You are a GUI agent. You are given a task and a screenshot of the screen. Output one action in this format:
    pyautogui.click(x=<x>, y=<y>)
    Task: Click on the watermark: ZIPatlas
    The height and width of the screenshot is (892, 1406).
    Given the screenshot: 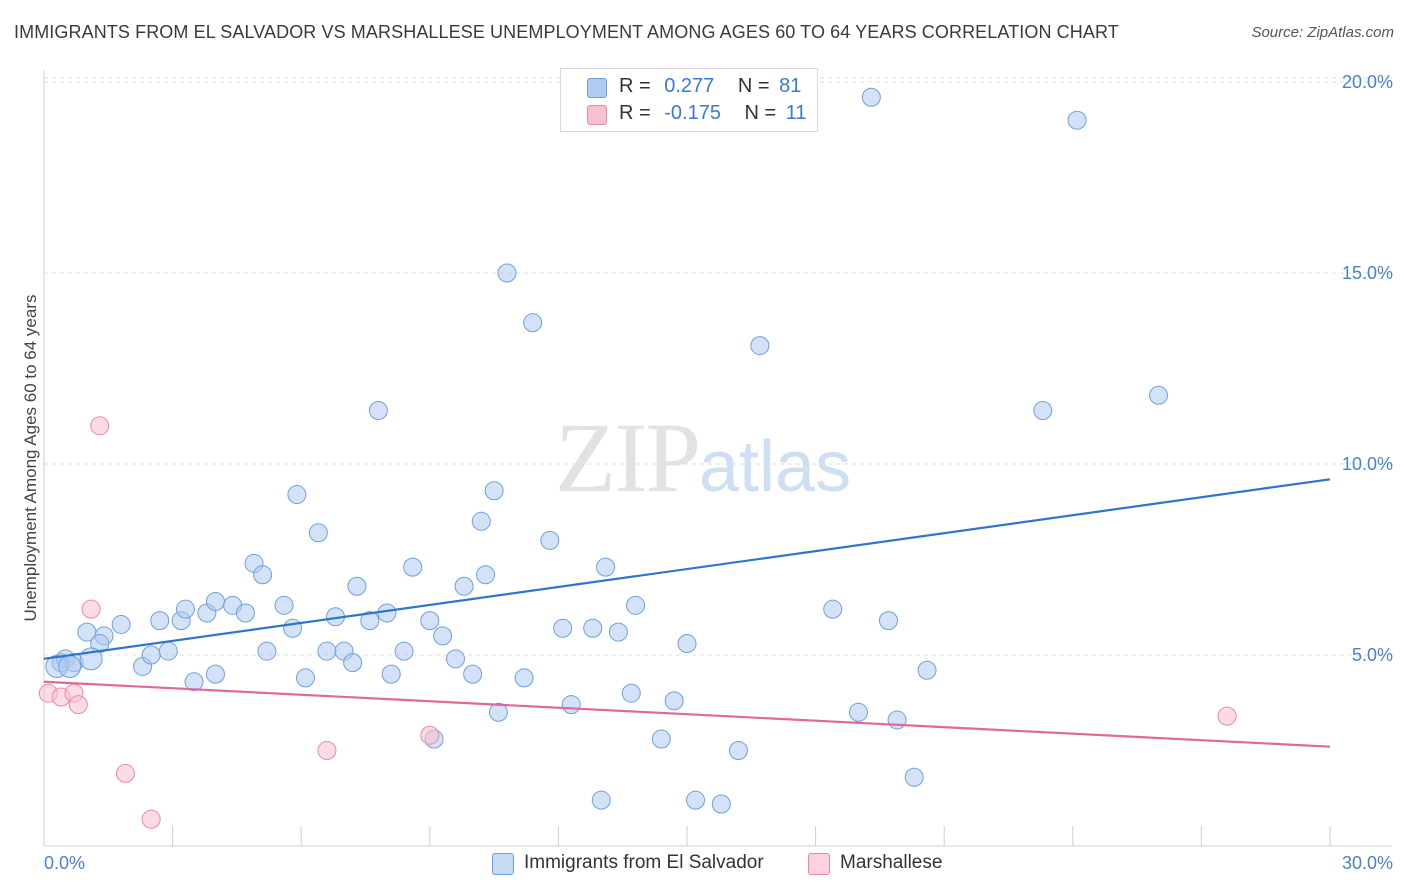 What is the action you would take?
    pyautogui.click(x=703, y=457)
    